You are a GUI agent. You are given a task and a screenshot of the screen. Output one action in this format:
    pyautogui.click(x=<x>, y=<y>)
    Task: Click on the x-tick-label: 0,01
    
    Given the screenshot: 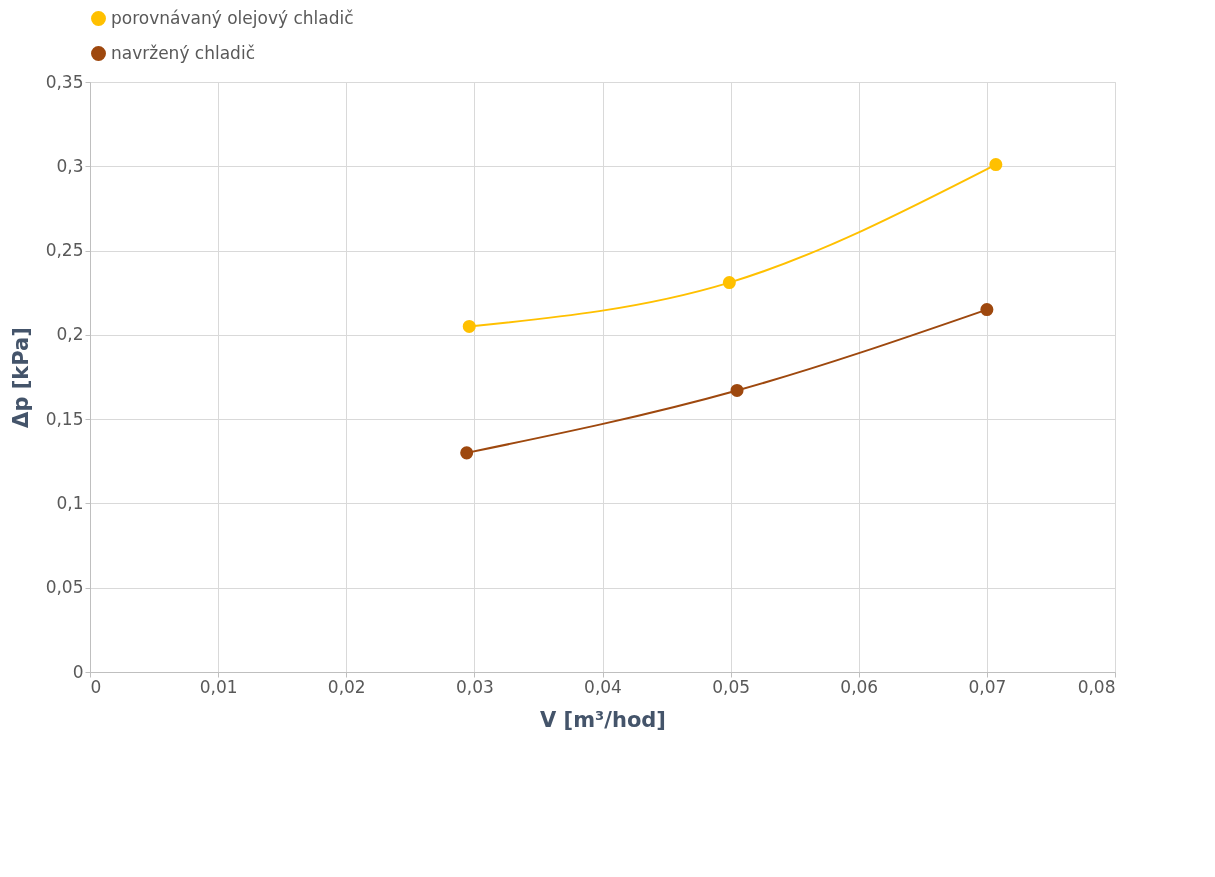 What is the action you would take?
    pyautogui.click(x=218, y=686)
    